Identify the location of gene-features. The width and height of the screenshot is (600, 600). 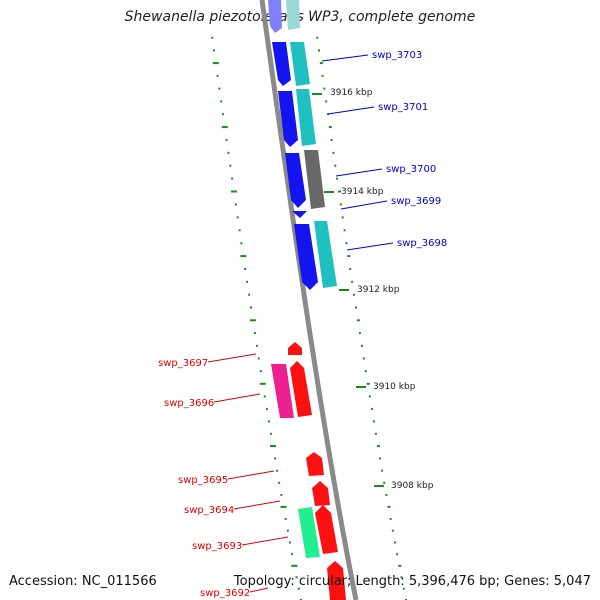
(307, 300).